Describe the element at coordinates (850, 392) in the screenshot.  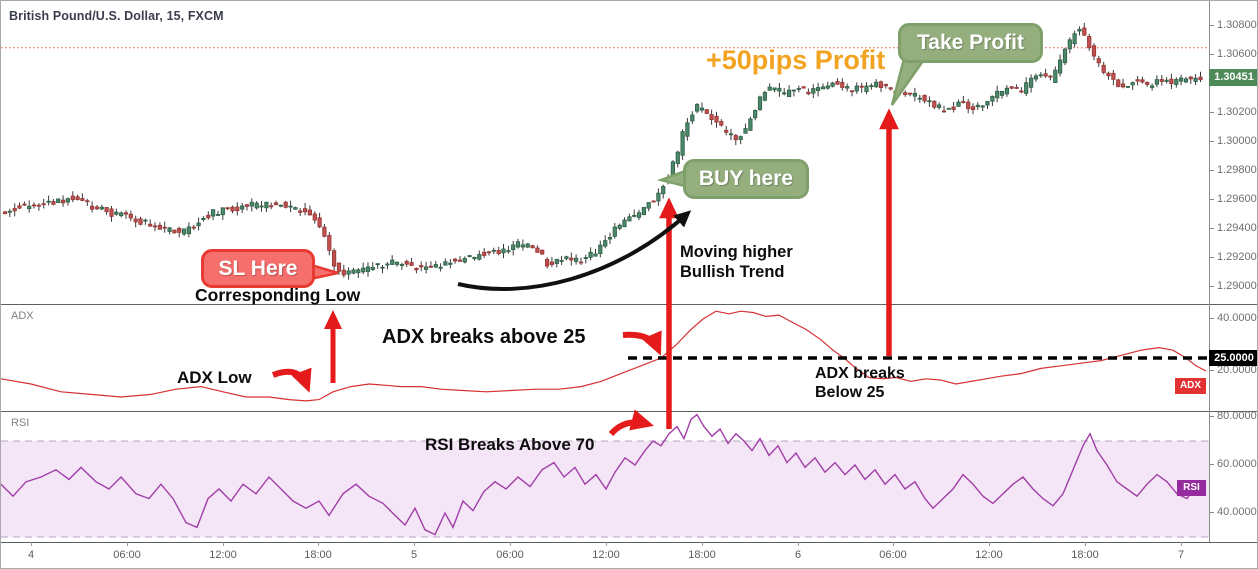
I see `adx-breaks-below-line2: Below 25` at that location.